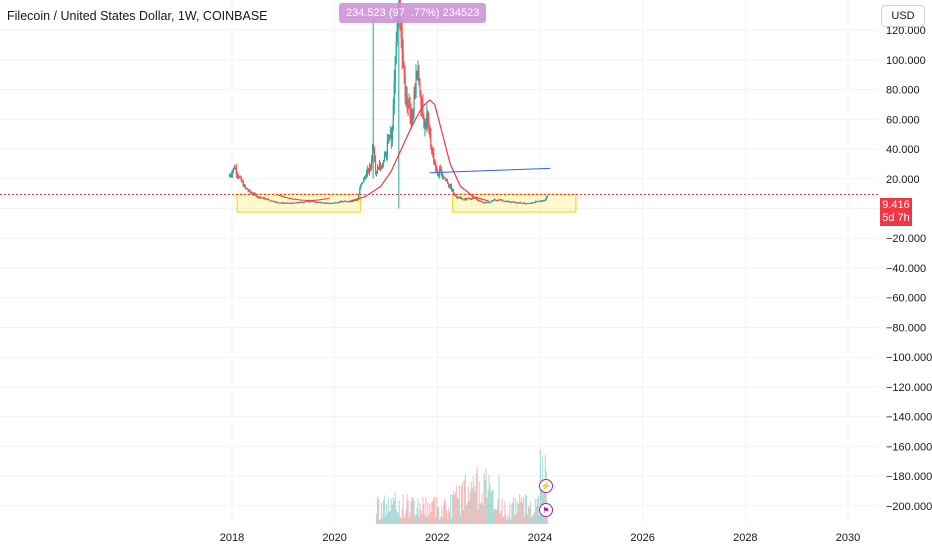 This screenshot has width=932, height=550. I want to click on price-candles, so click(388, 104).